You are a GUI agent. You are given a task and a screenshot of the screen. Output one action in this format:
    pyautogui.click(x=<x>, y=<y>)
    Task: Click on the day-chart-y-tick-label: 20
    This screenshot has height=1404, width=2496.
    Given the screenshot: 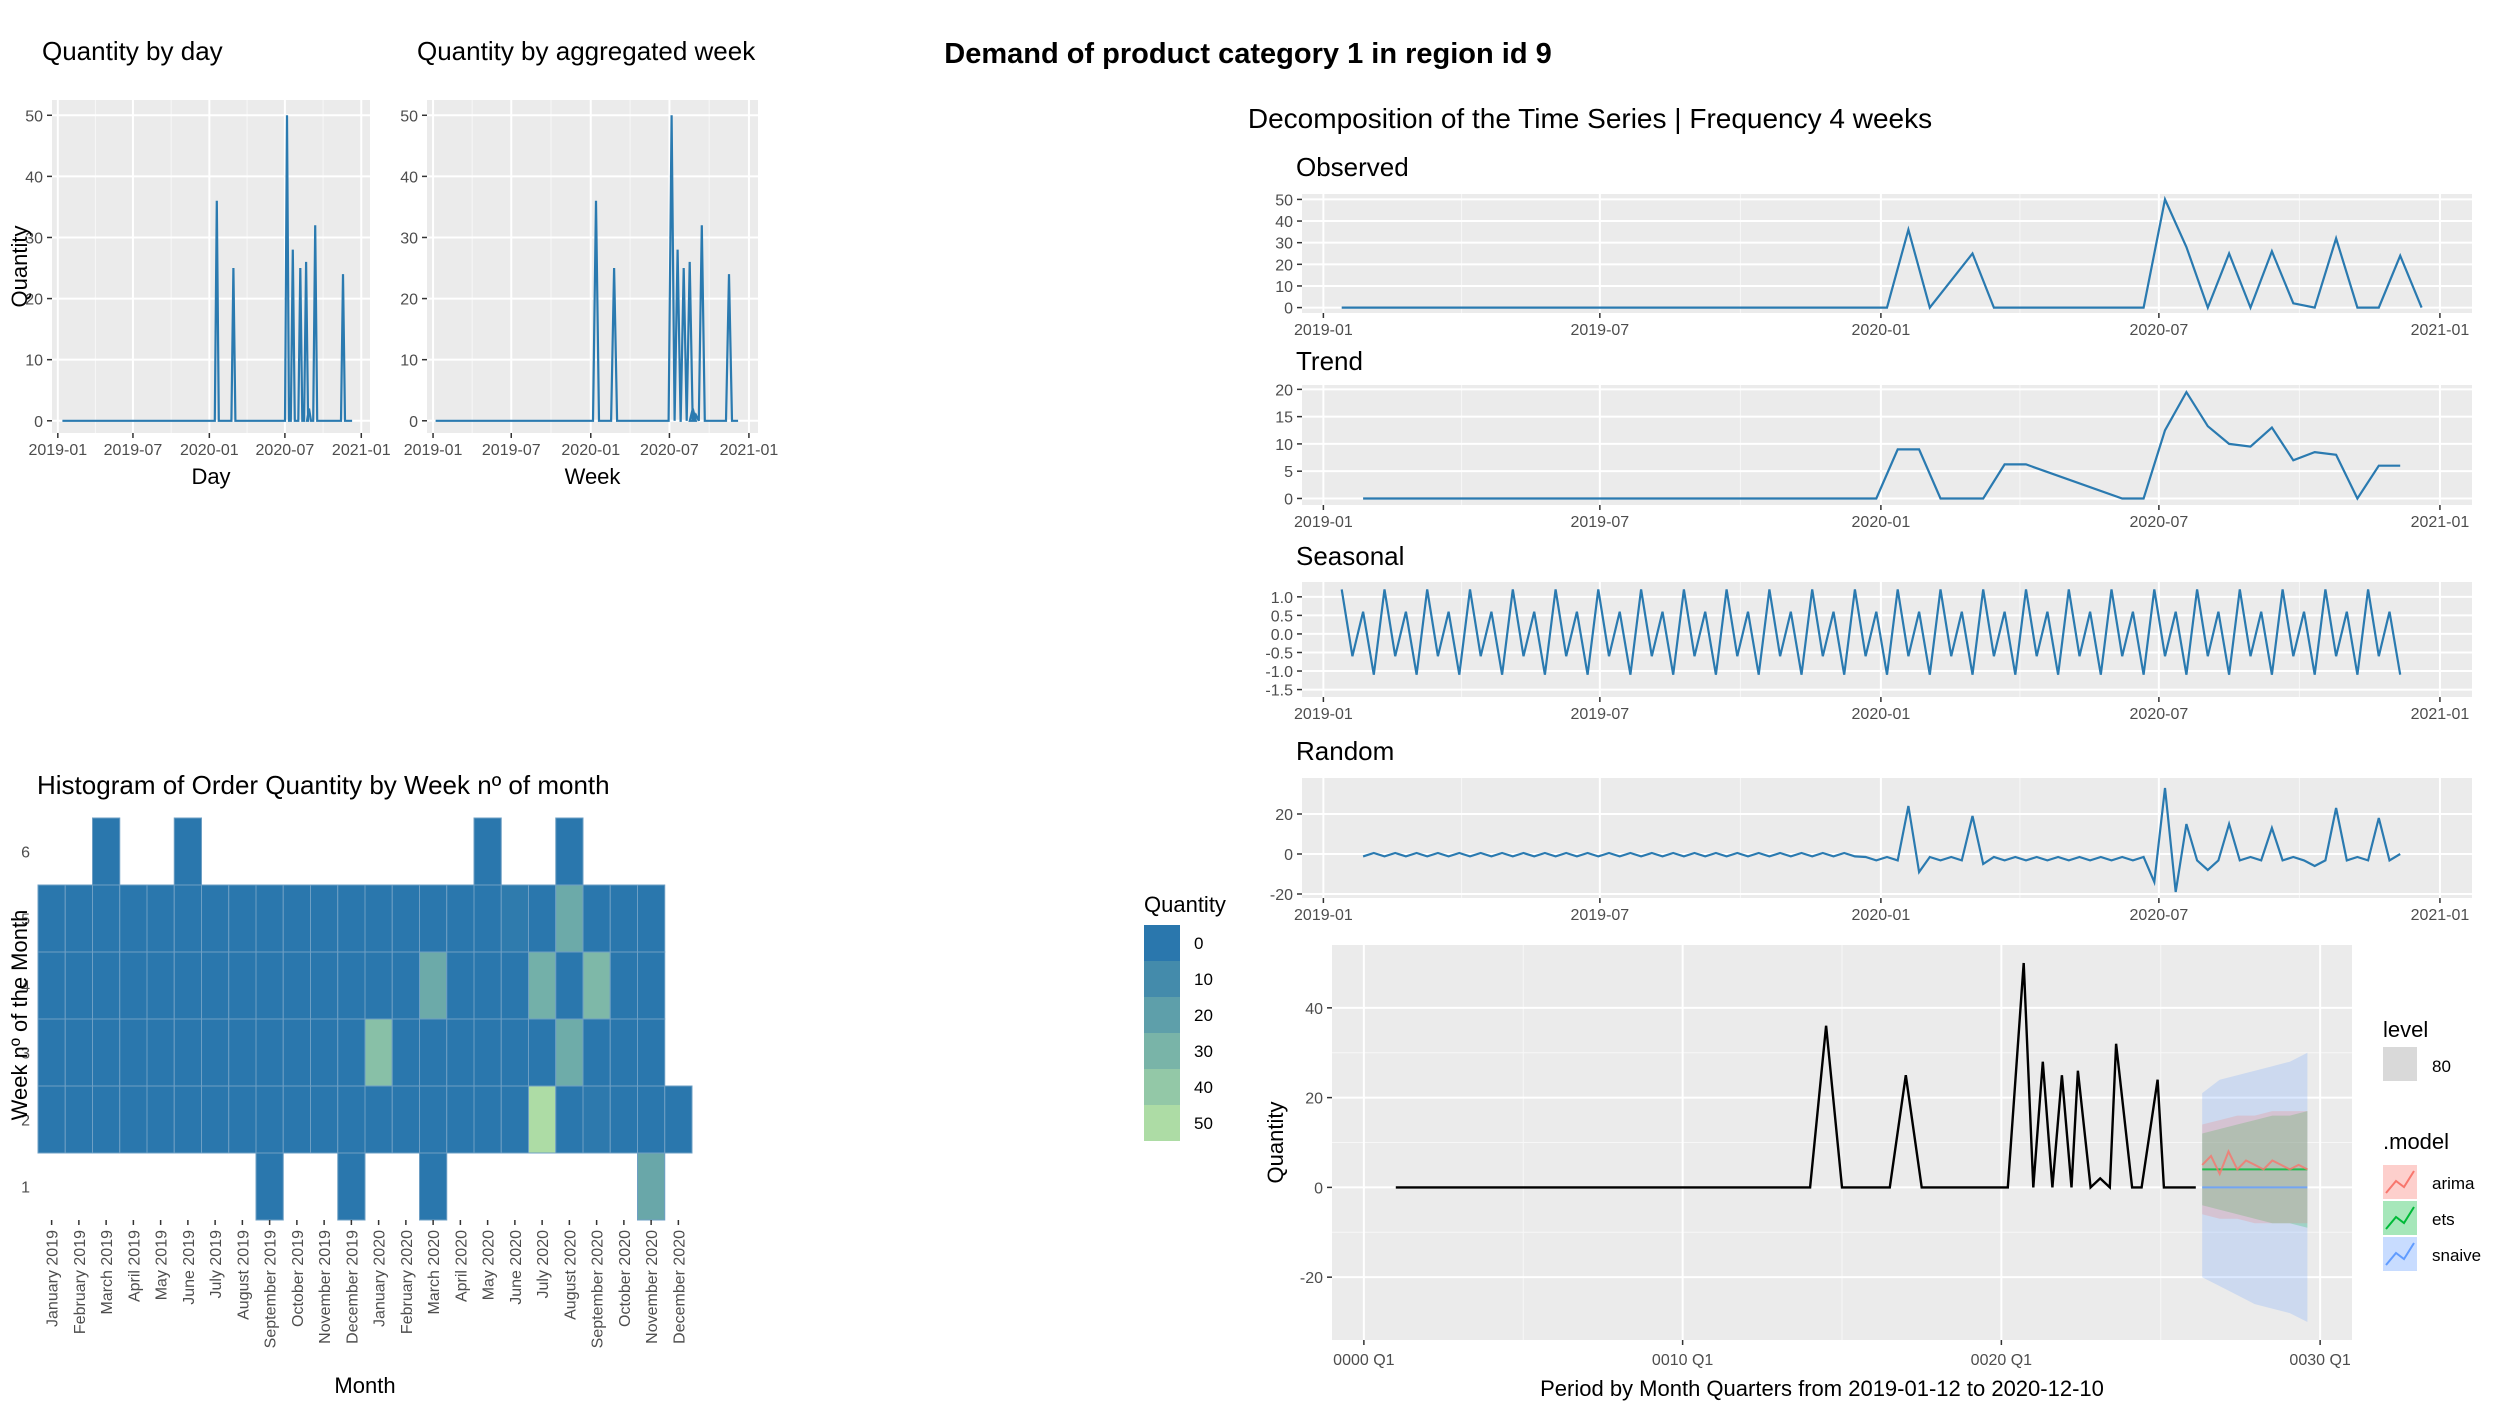 What is the action you would take?
    pyautogui.click(x=34, y=300)
    